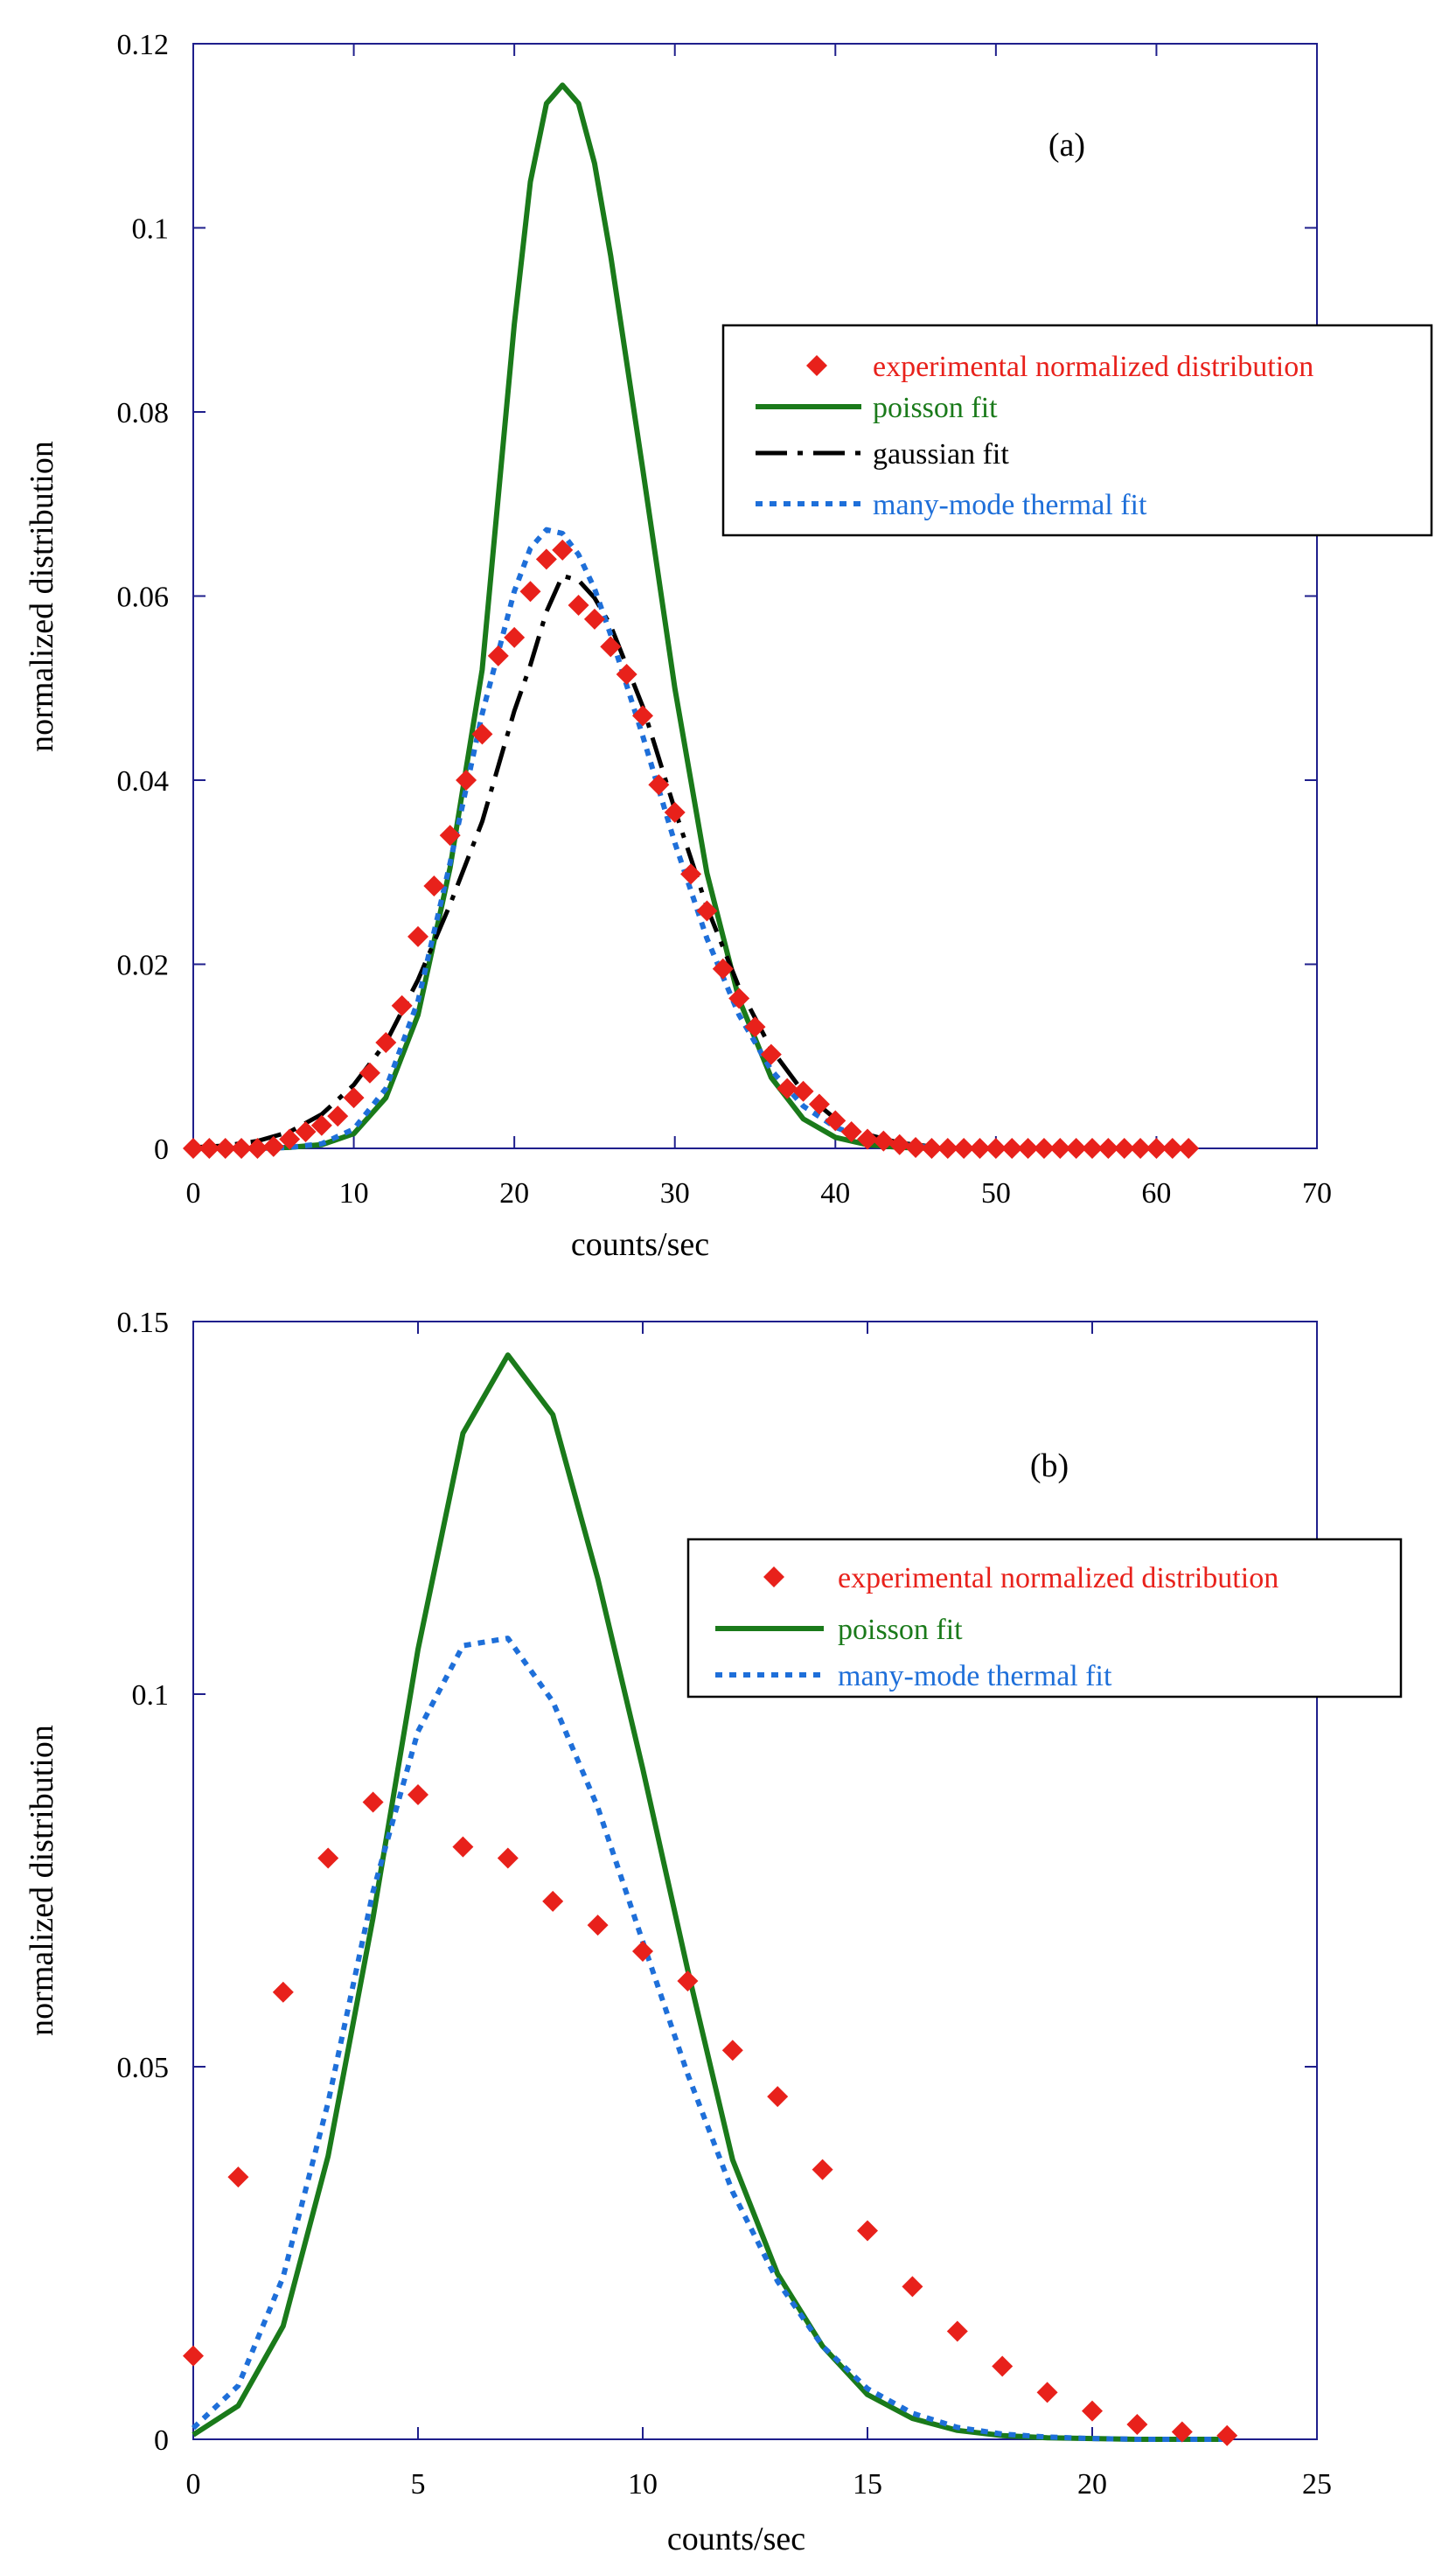 The height and width of the screenshot is (2567, 1456). What do you see at coordinates (1077, 431) in the screenshot?
I see `legend-box-a` at bounding box center [1077, 431].